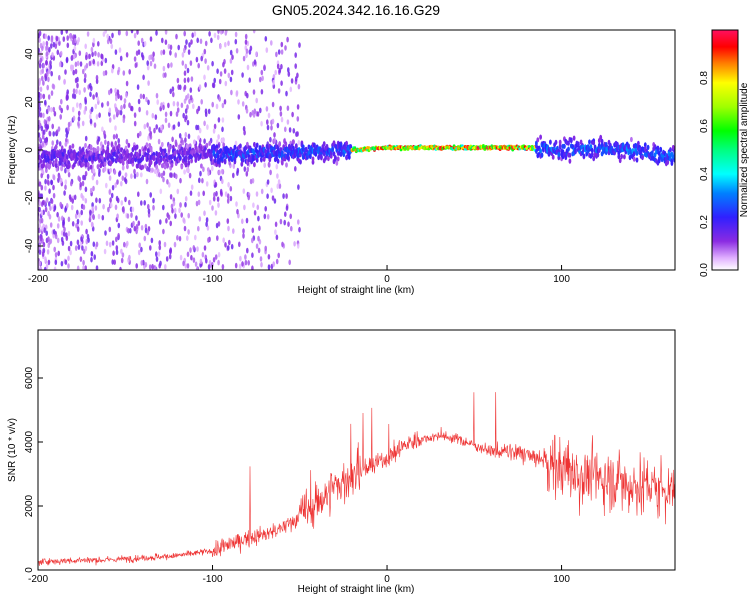 The height and width of the screenshot is (600, 750). I want to click on colorbar-tick-label: 0.8, so click(704, 78).